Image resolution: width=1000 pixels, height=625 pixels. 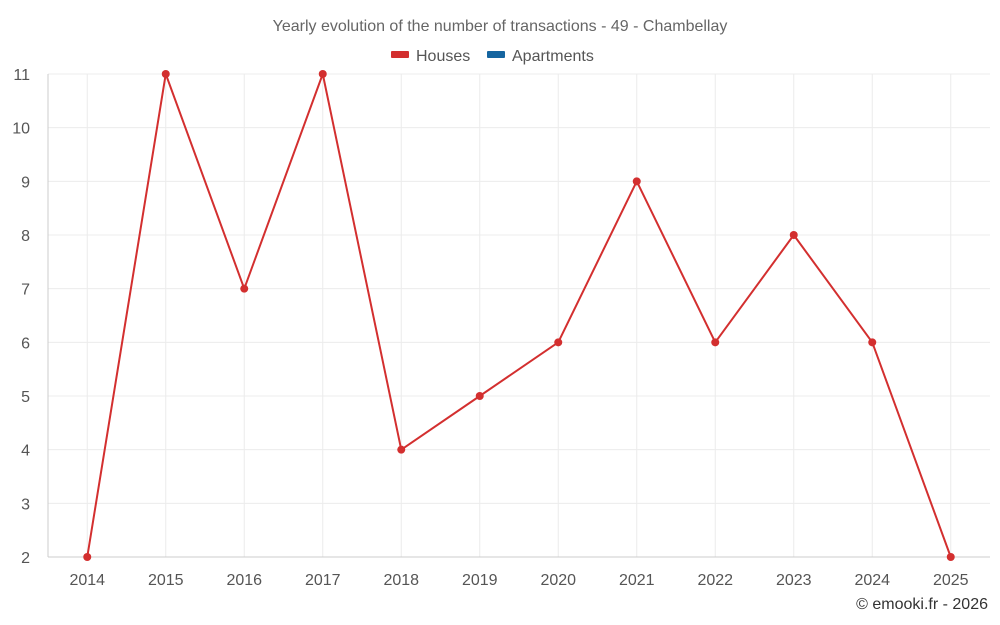 What do you see at coordinates (25, 504) in the screenshot?
I see `y-tick-label: 3` at bounding box center [25, 504].